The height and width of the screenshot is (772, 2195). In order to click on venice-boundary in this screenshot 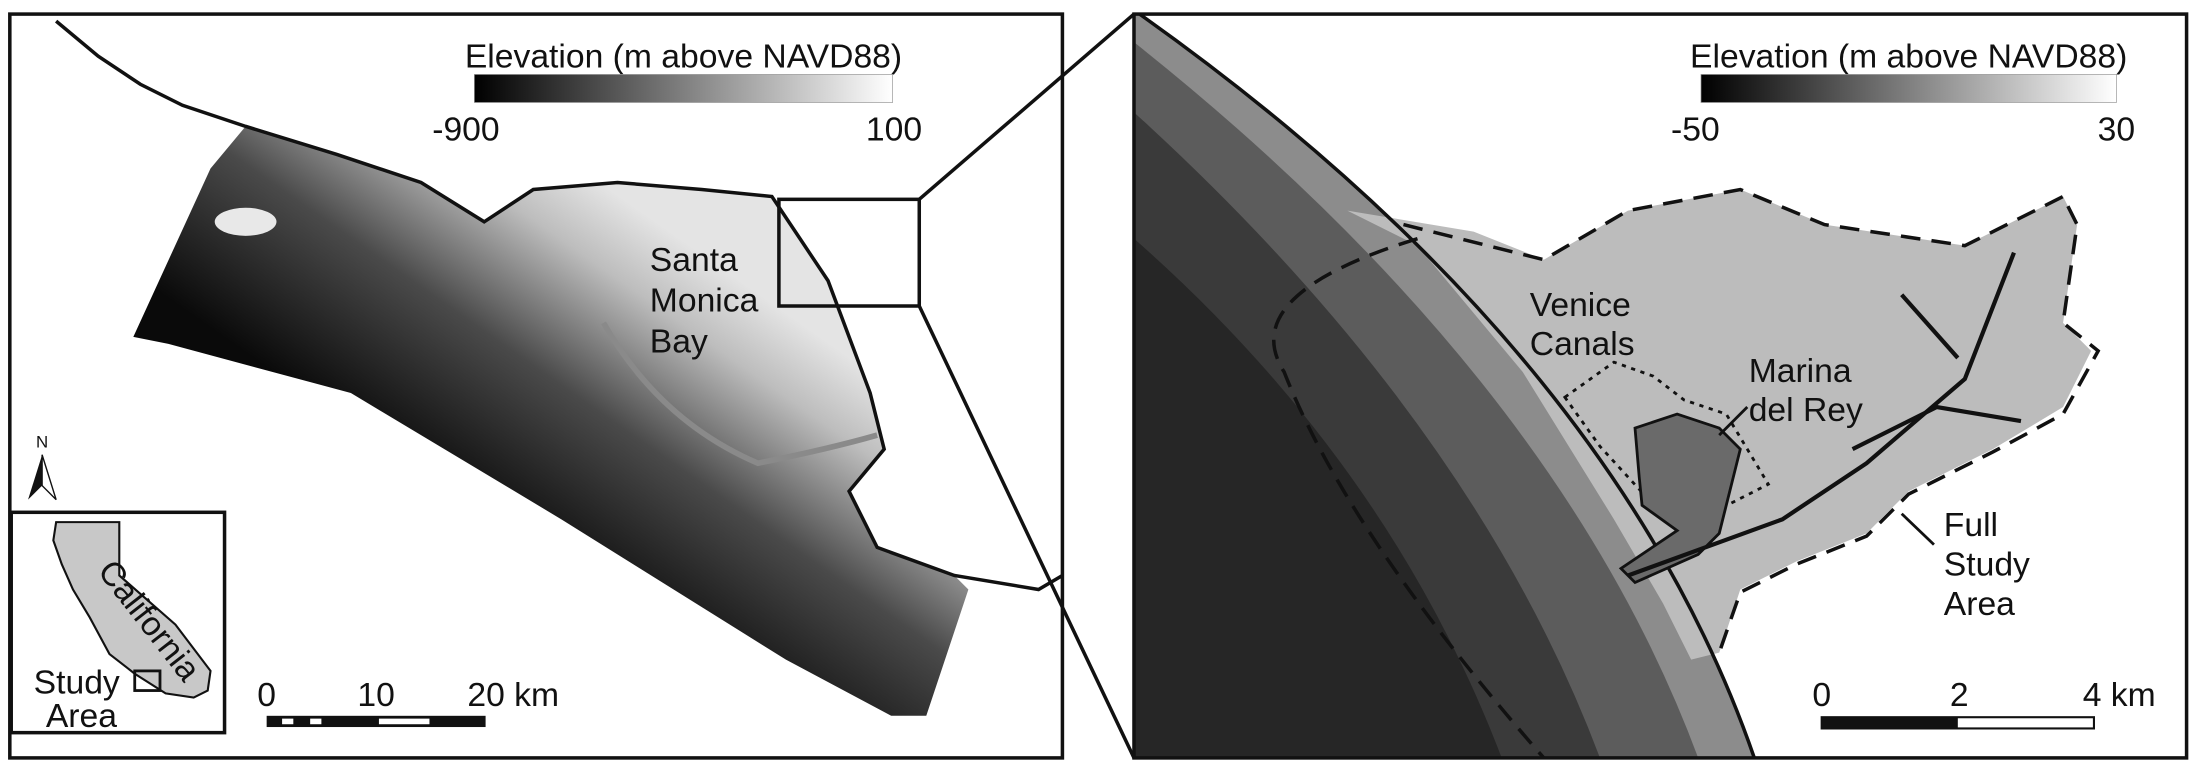, I will do `click(1666, 446)`.